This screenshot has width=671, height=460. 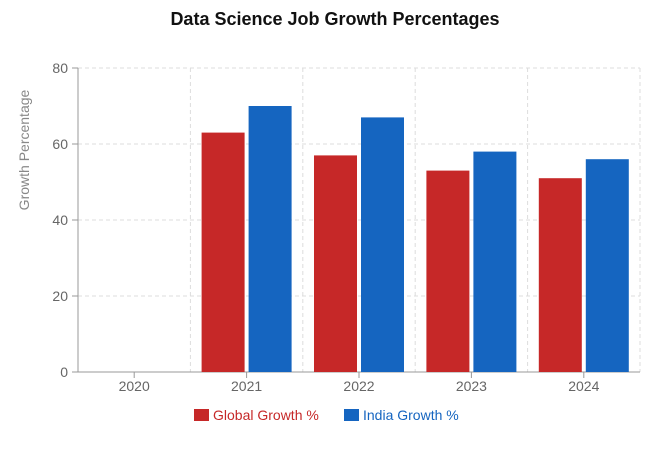 What do you see at coordinates (60, 68) in the screenshot?
I see `y-tick-label: 80` at bounding box center [60, 68].